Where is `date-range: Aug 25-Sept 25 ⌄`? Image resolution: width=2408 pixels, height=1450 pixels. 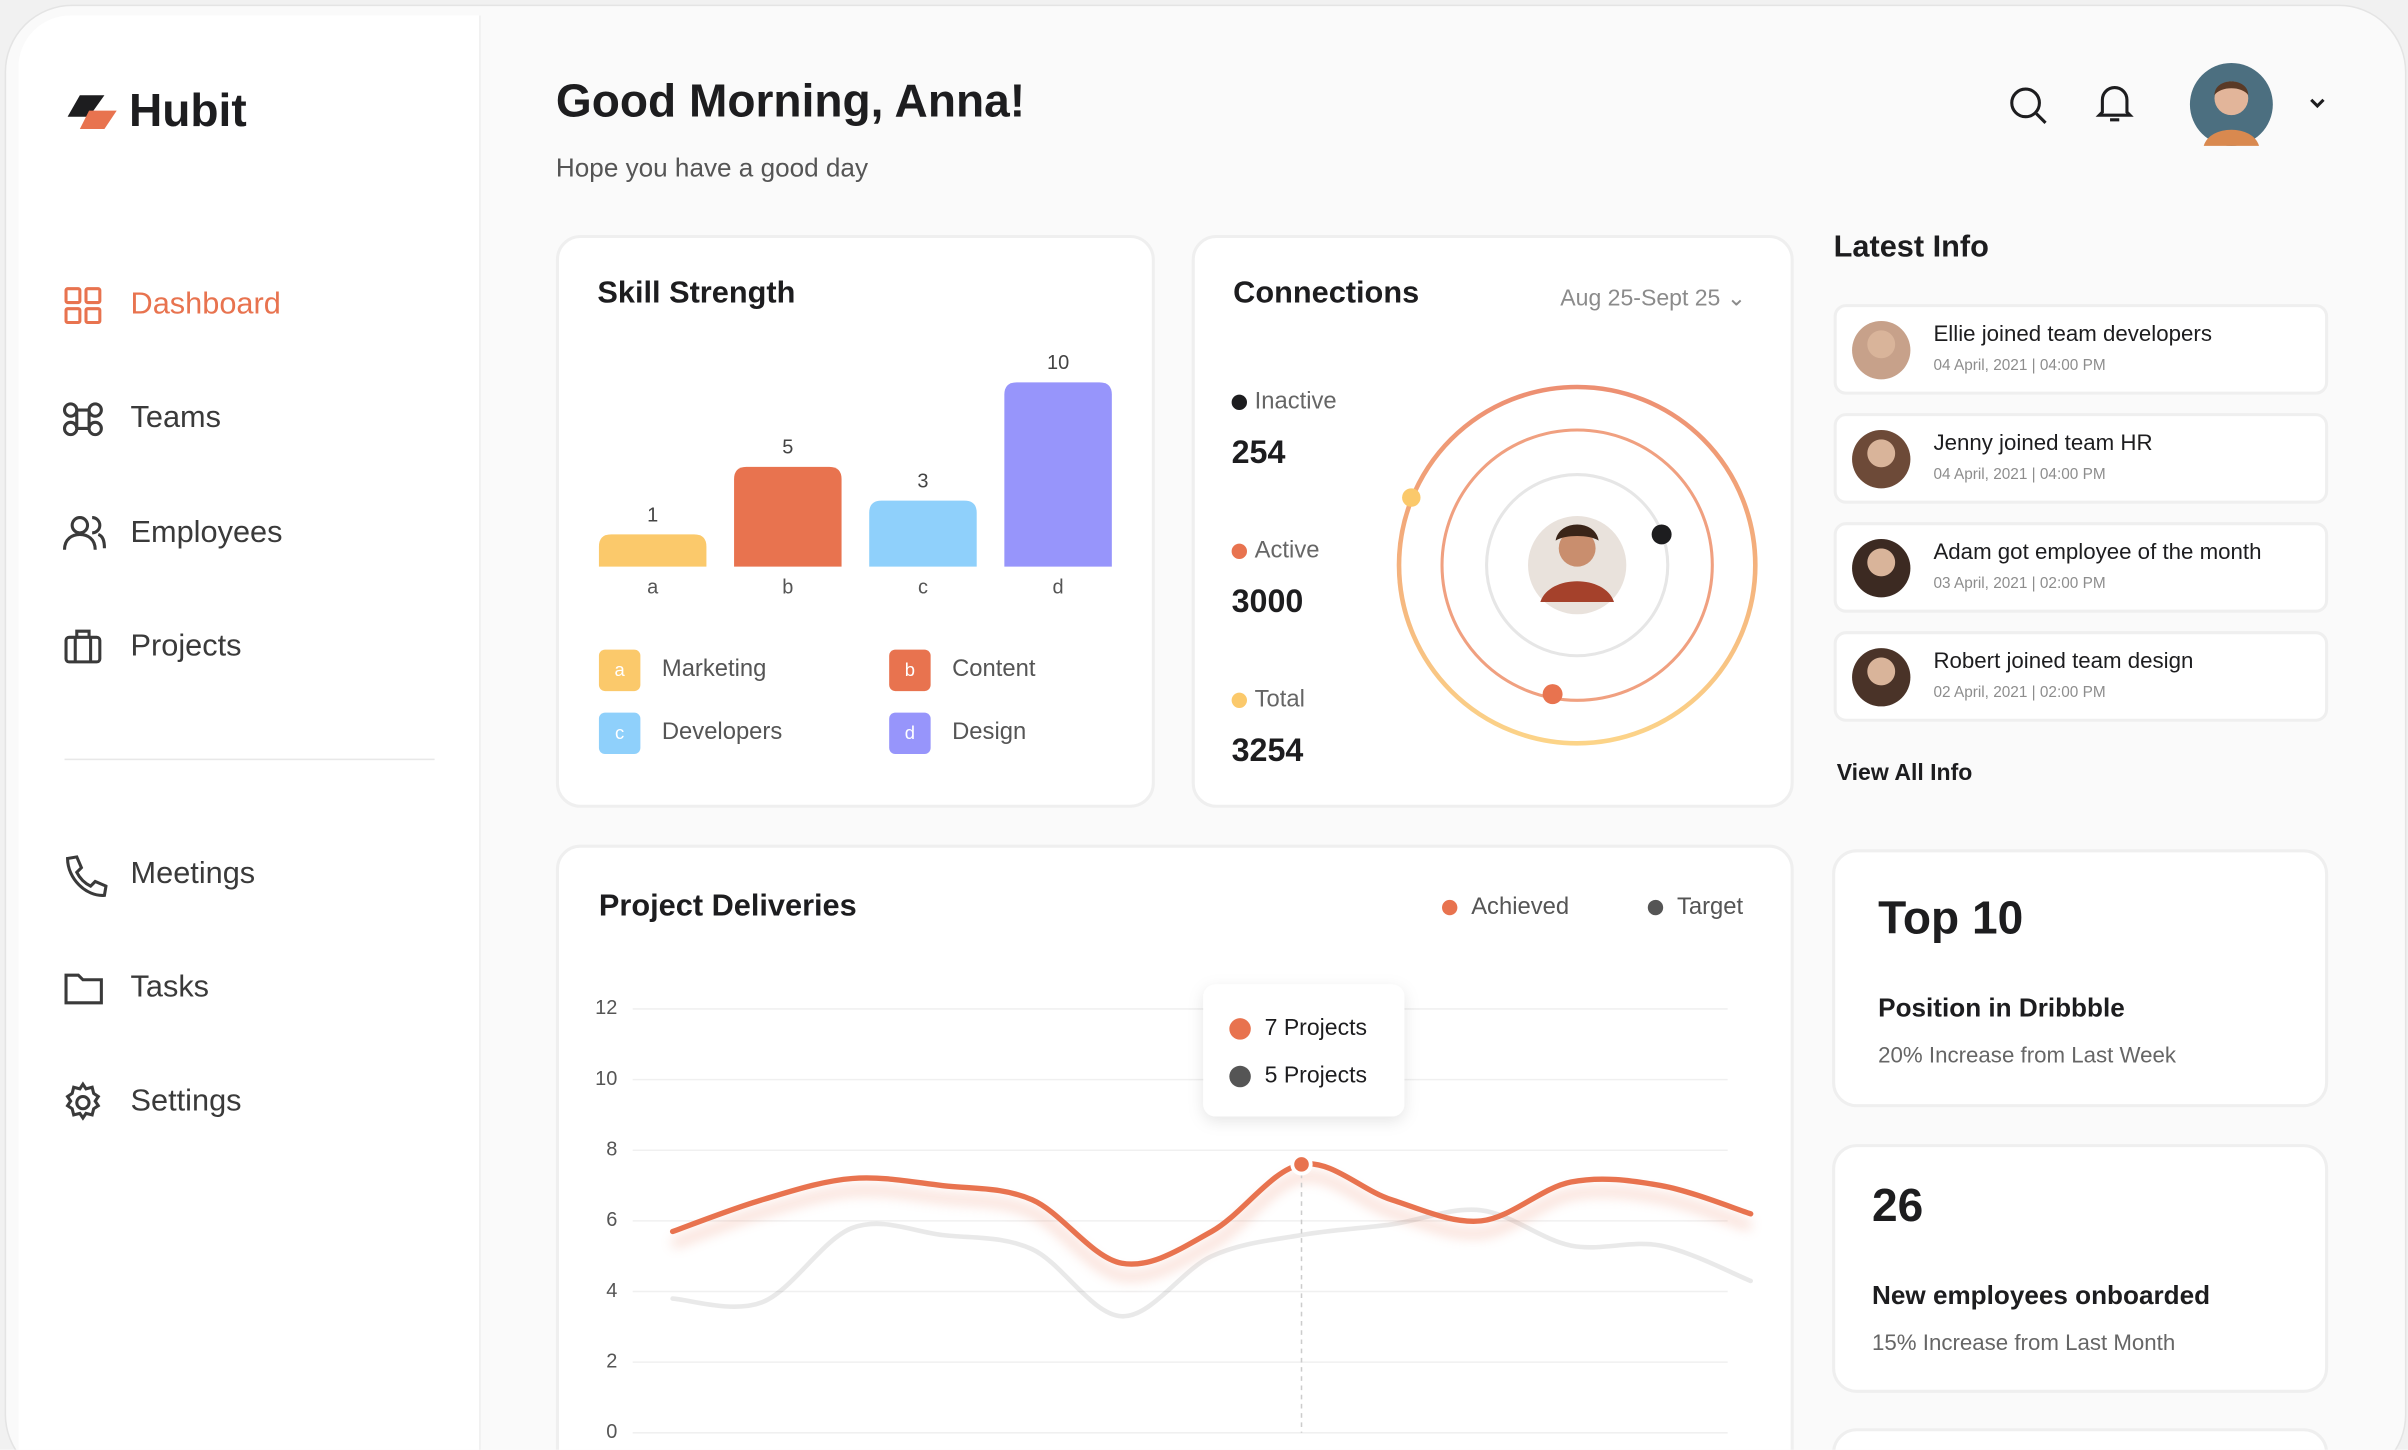
date-range: Aug 25-Sept 25 ⌄ is located at coordinates (1653, 298).